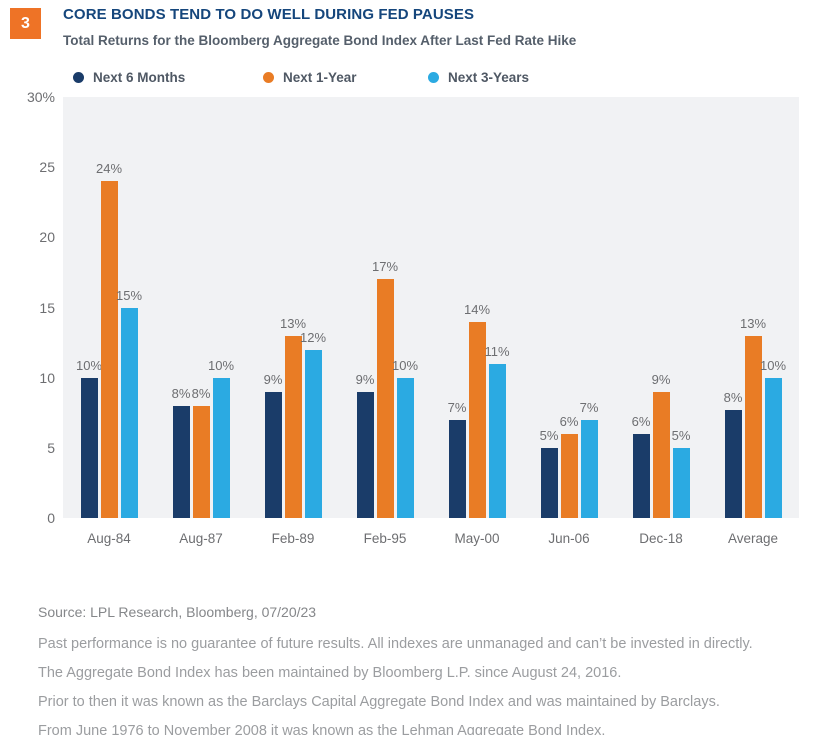  I want to click on y-axis-tick-label: 25, so click(47, 167).